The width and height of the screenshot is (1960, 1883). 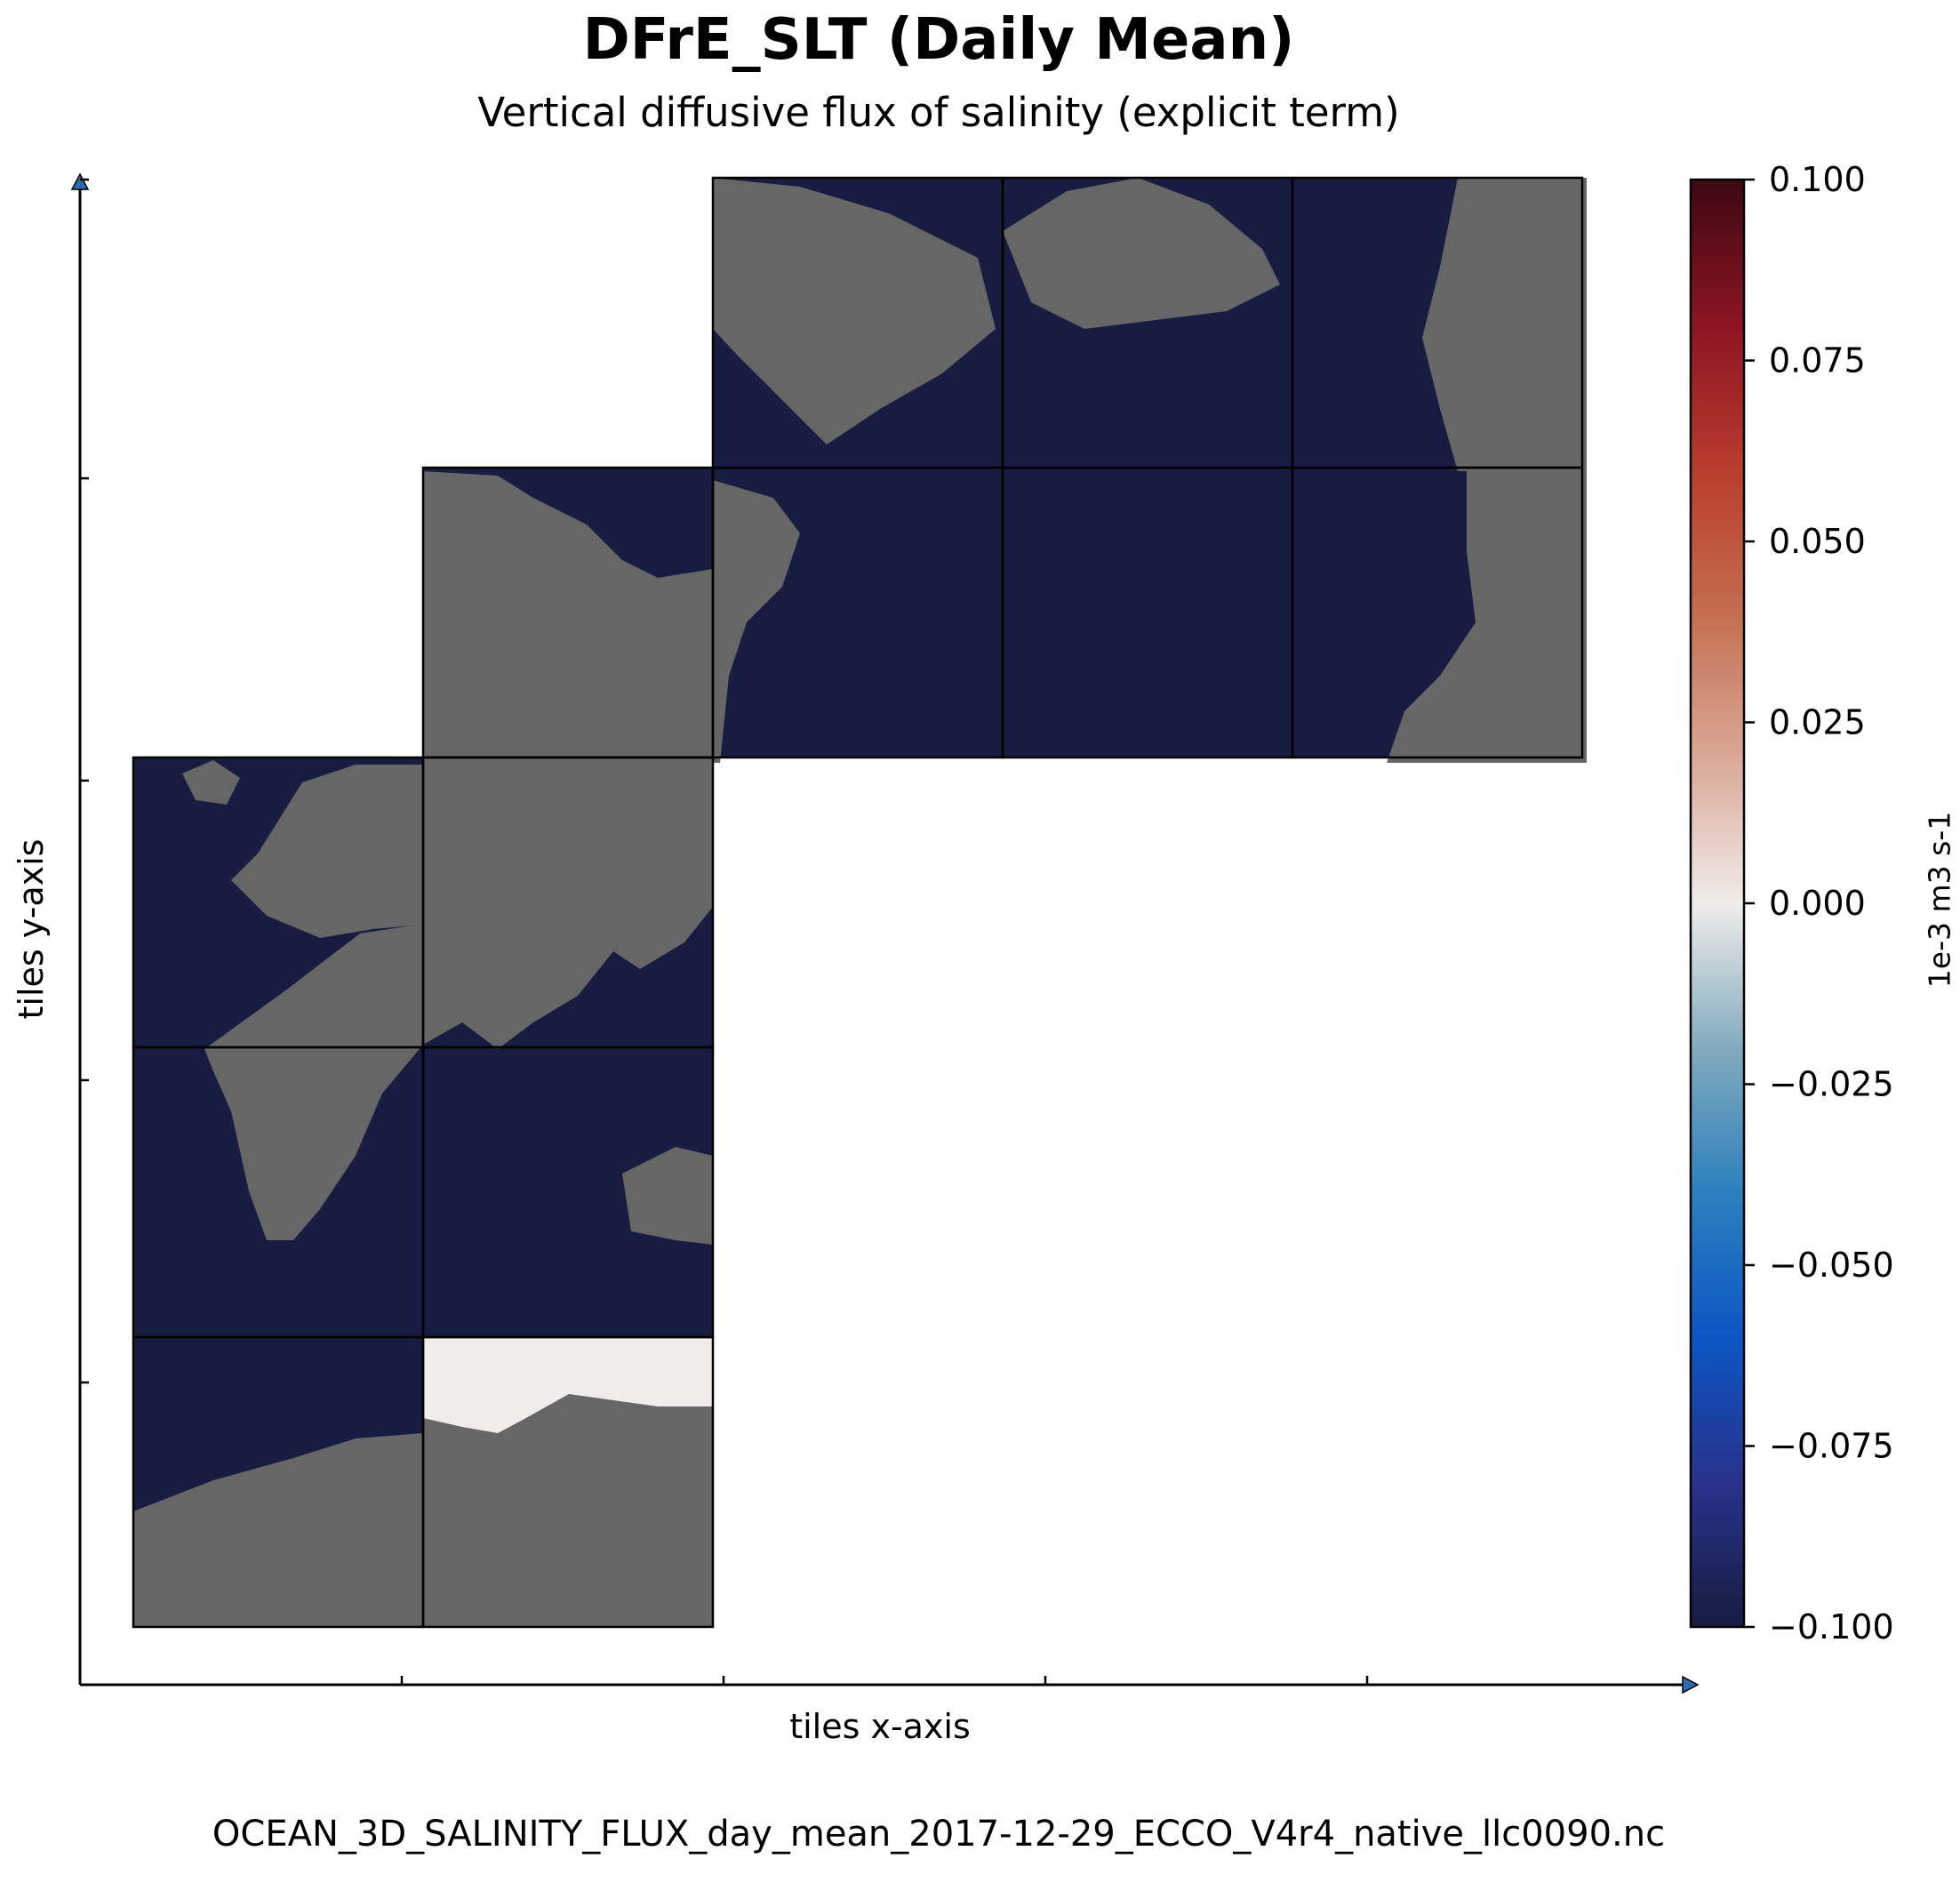 What do you see at coordinates (568, 1510) in the screenshot?
I see `land-antarctica-east` at bounding box center [568, 1510].